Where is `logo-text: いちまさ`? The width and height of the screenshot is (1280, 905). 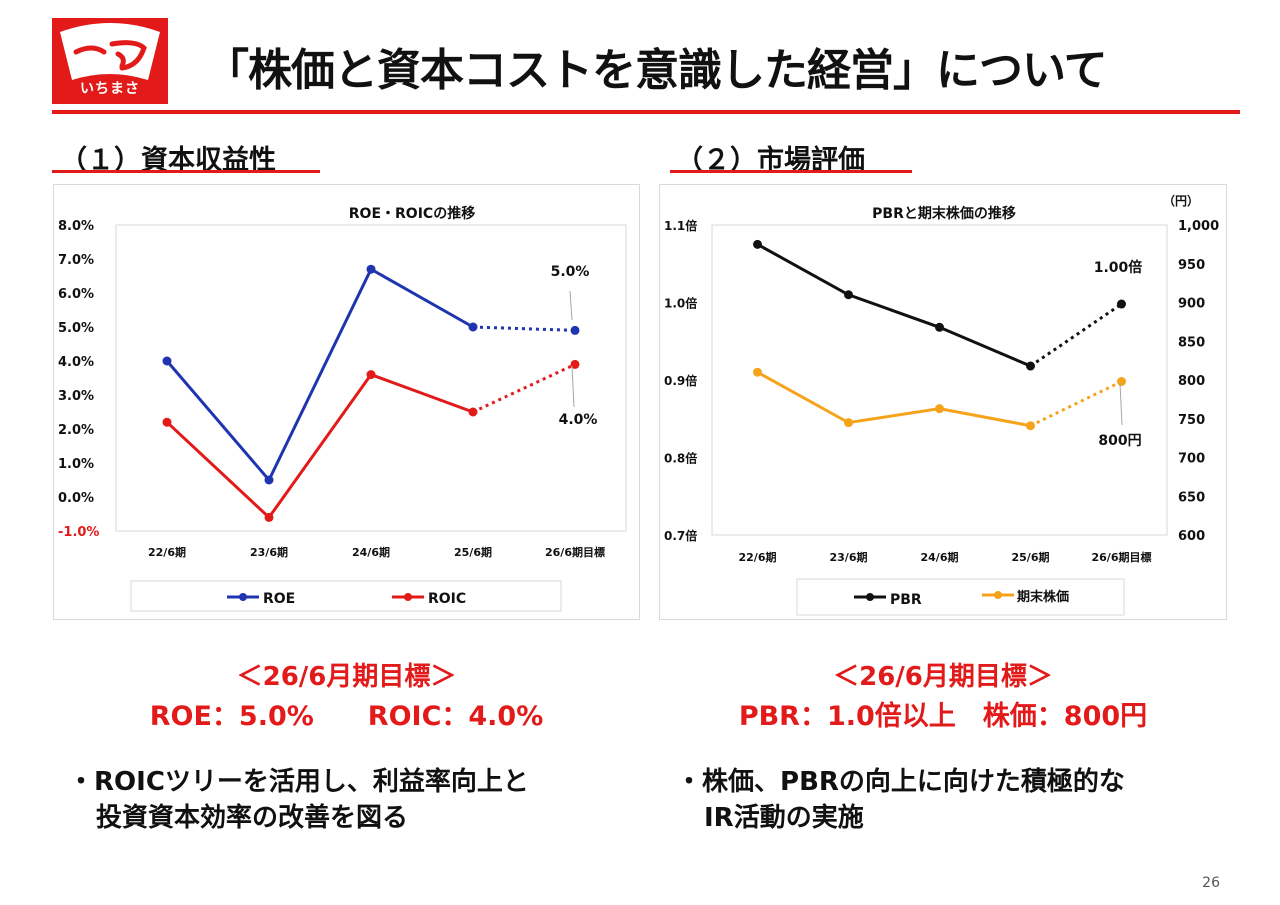 logo-text: いちまさ is located at coordinates (110, 89).